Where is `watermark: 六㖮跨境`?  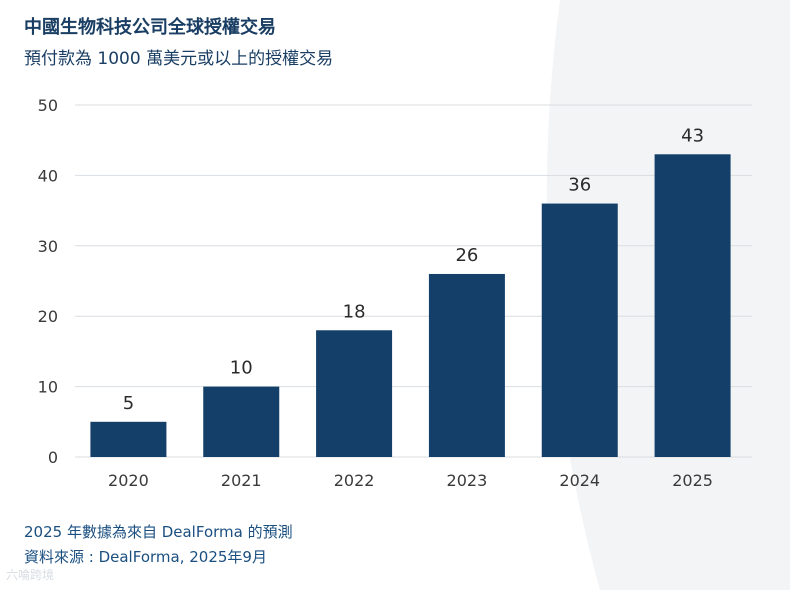 watermark: 六㖮跨境 is located at coordinates (30, 575).